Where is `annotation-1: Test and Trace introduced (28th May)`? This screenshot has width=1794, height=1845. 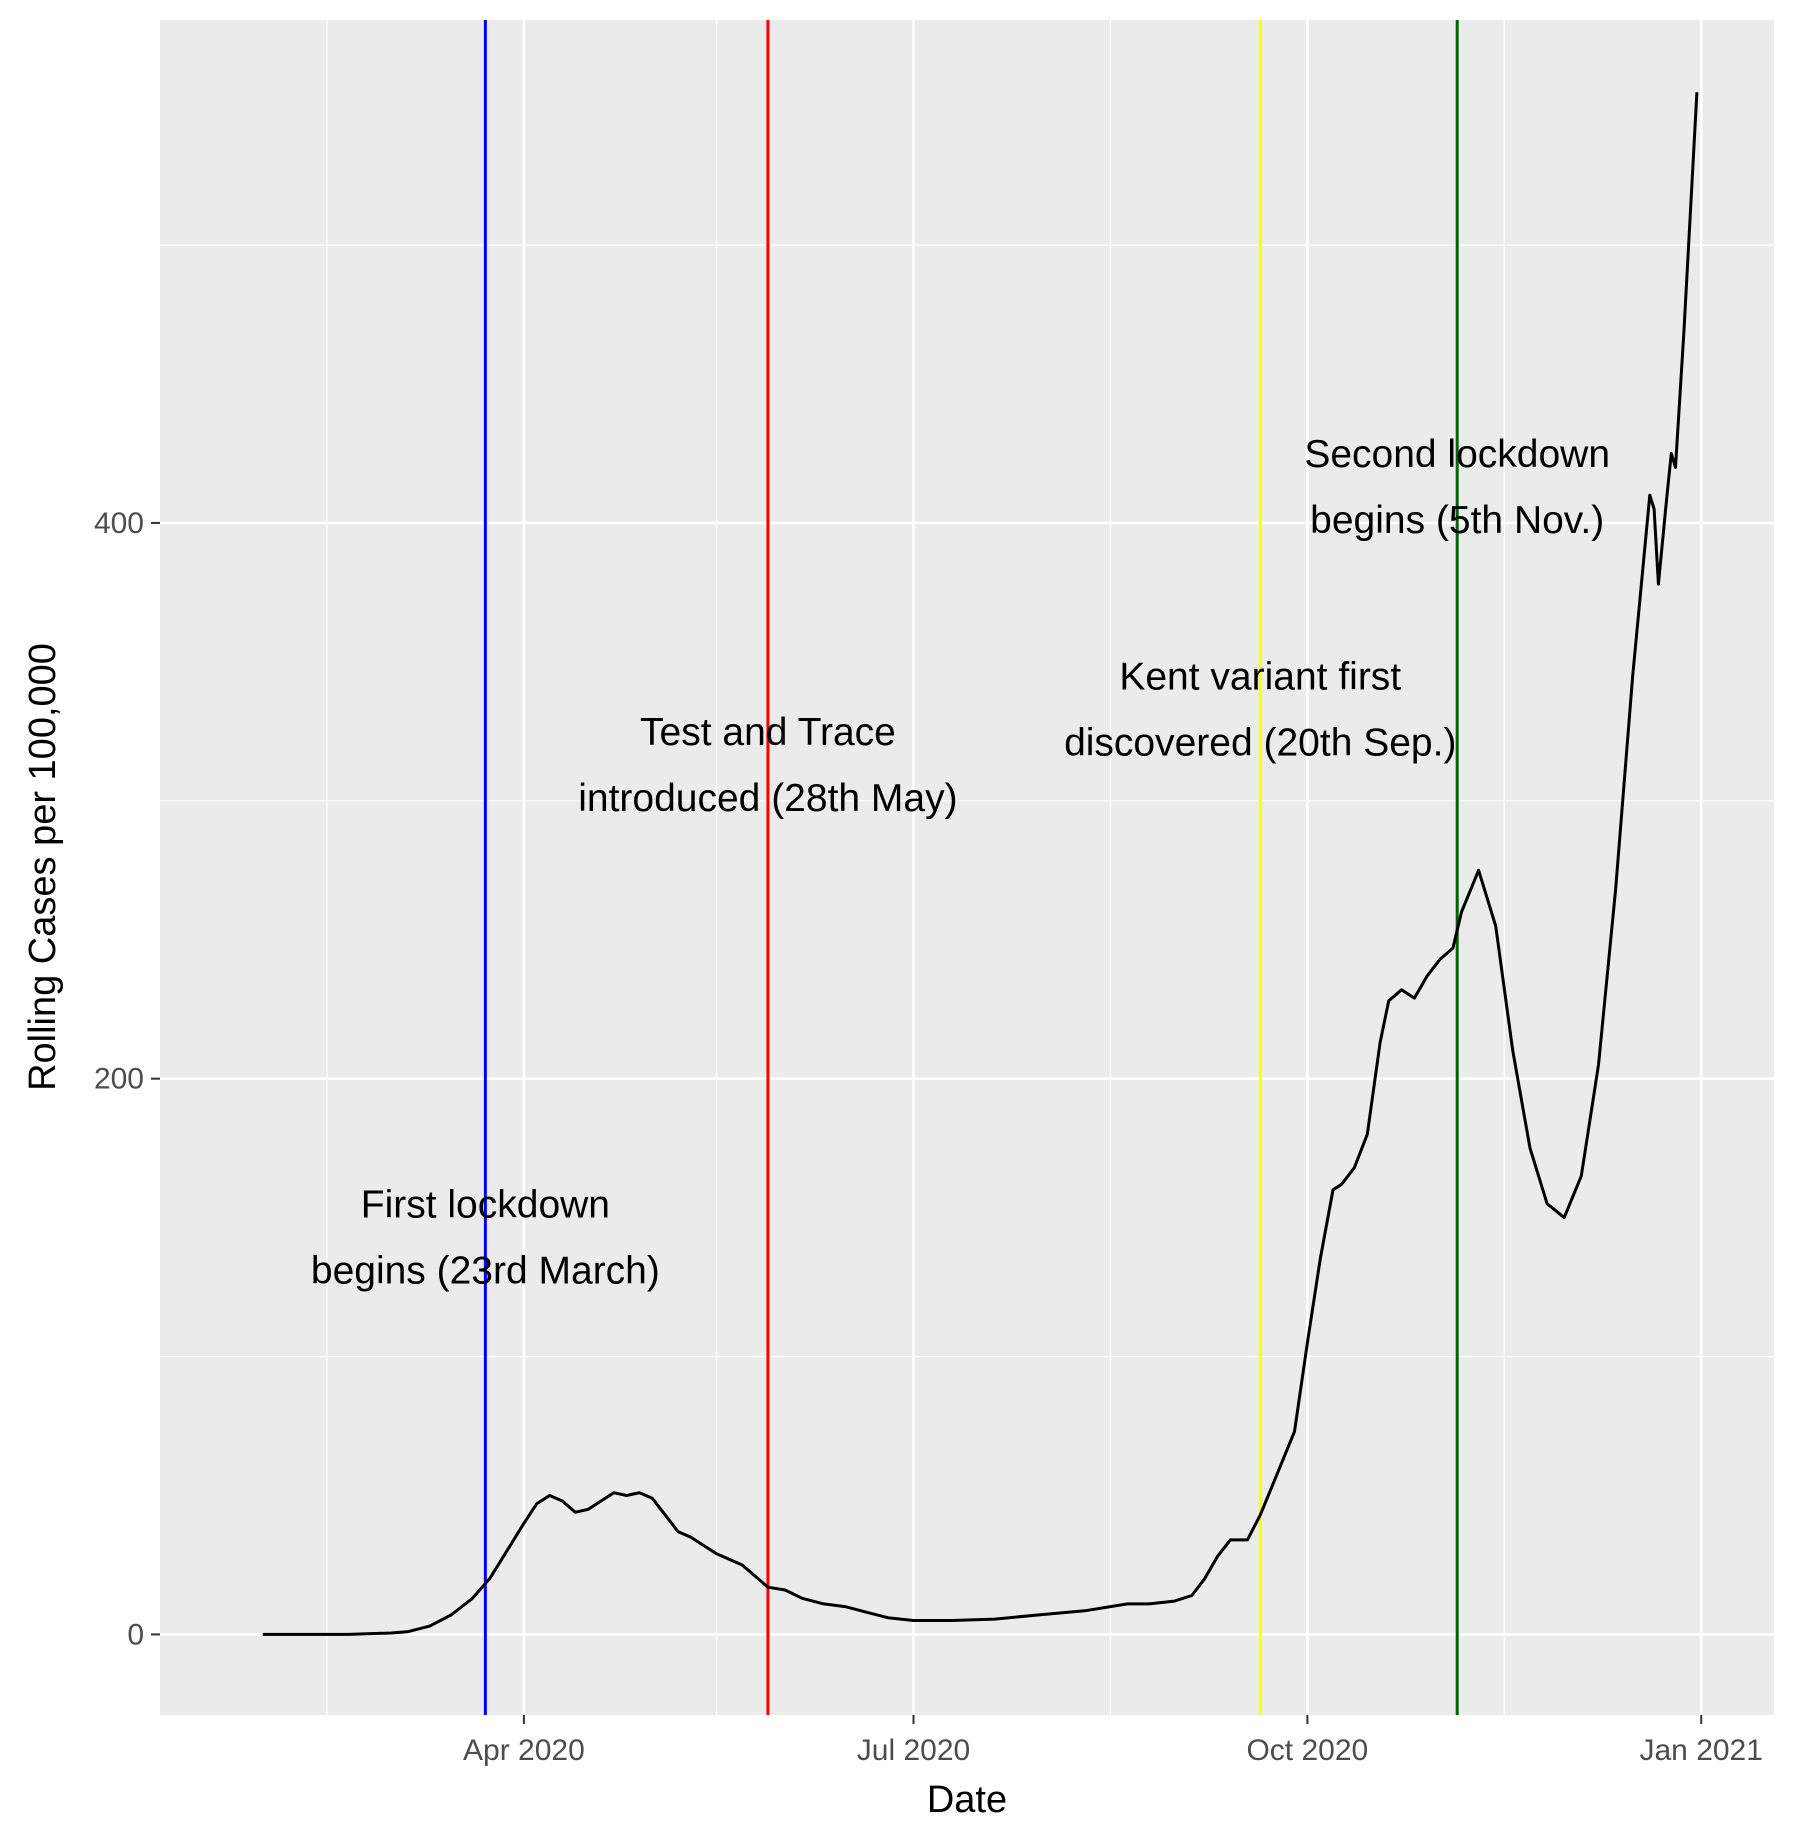 annotation-1: Test and Trace introduced (28th May) is located at coordinates (767, 765).